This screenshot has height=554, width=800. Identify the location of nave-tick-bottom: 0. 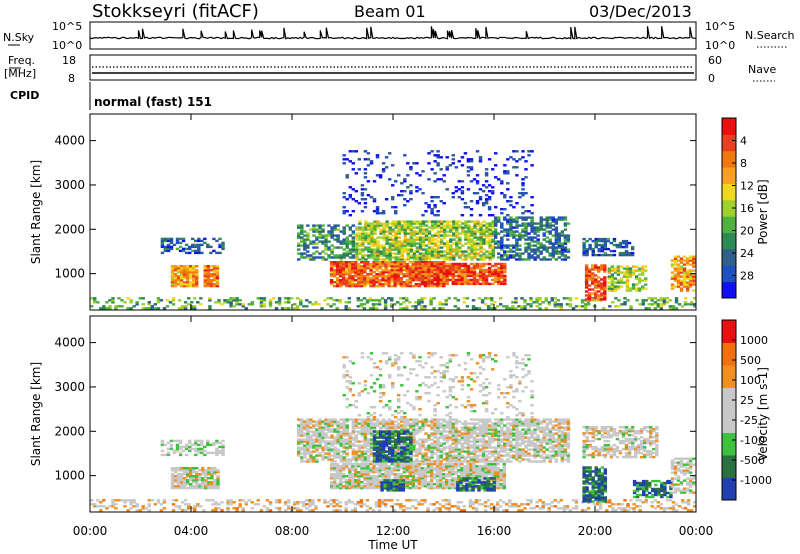
(711, 78).